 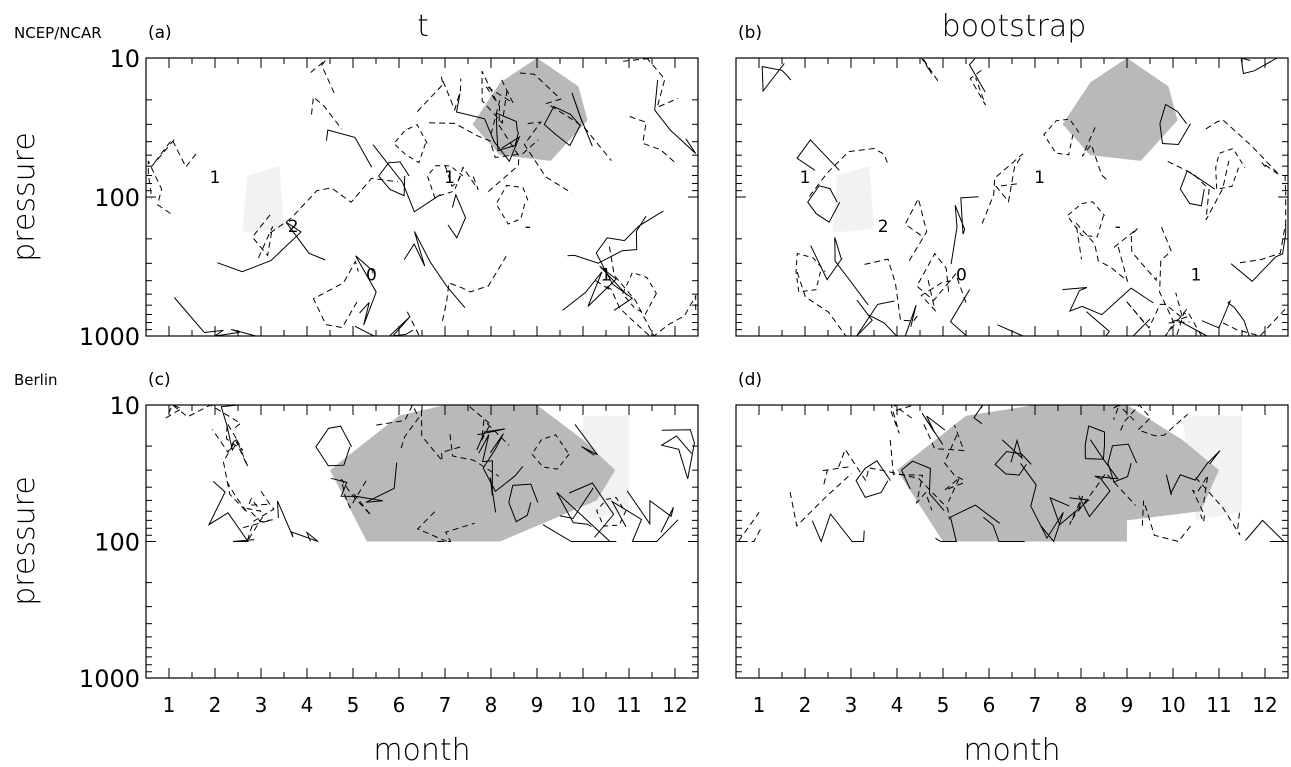 I want to click on y-tick-label: 10, so click(x=124, y=406).